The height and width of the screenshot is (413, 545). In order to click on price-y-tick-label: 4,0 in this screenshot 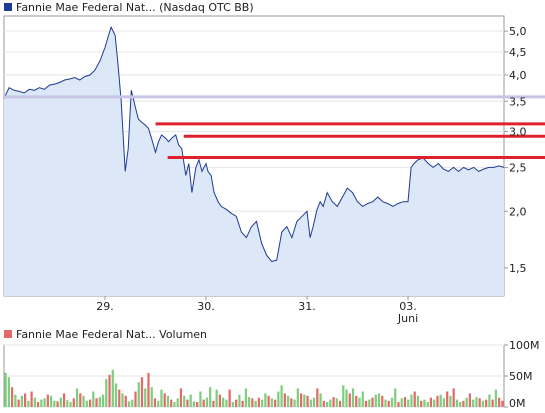, I will do `click(518, 75)`.